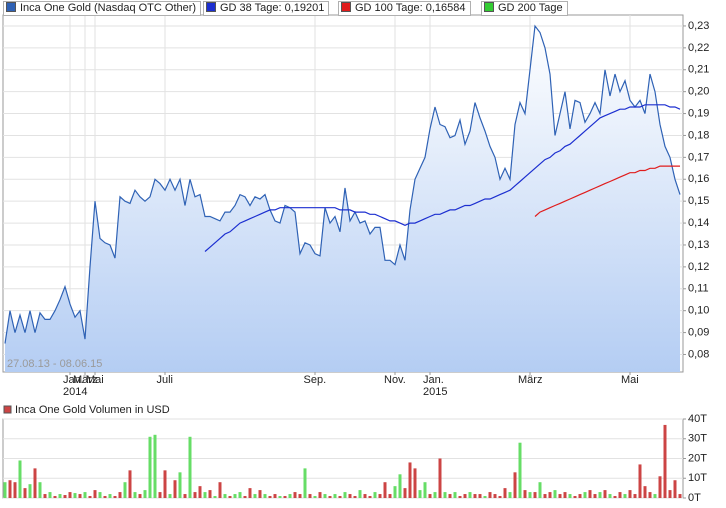 The image size is (726, 508). What do you see at coordinates (697, 439) in the screenshot?
I see `y-tick-label: 30T` at bounding box center [697, 439].